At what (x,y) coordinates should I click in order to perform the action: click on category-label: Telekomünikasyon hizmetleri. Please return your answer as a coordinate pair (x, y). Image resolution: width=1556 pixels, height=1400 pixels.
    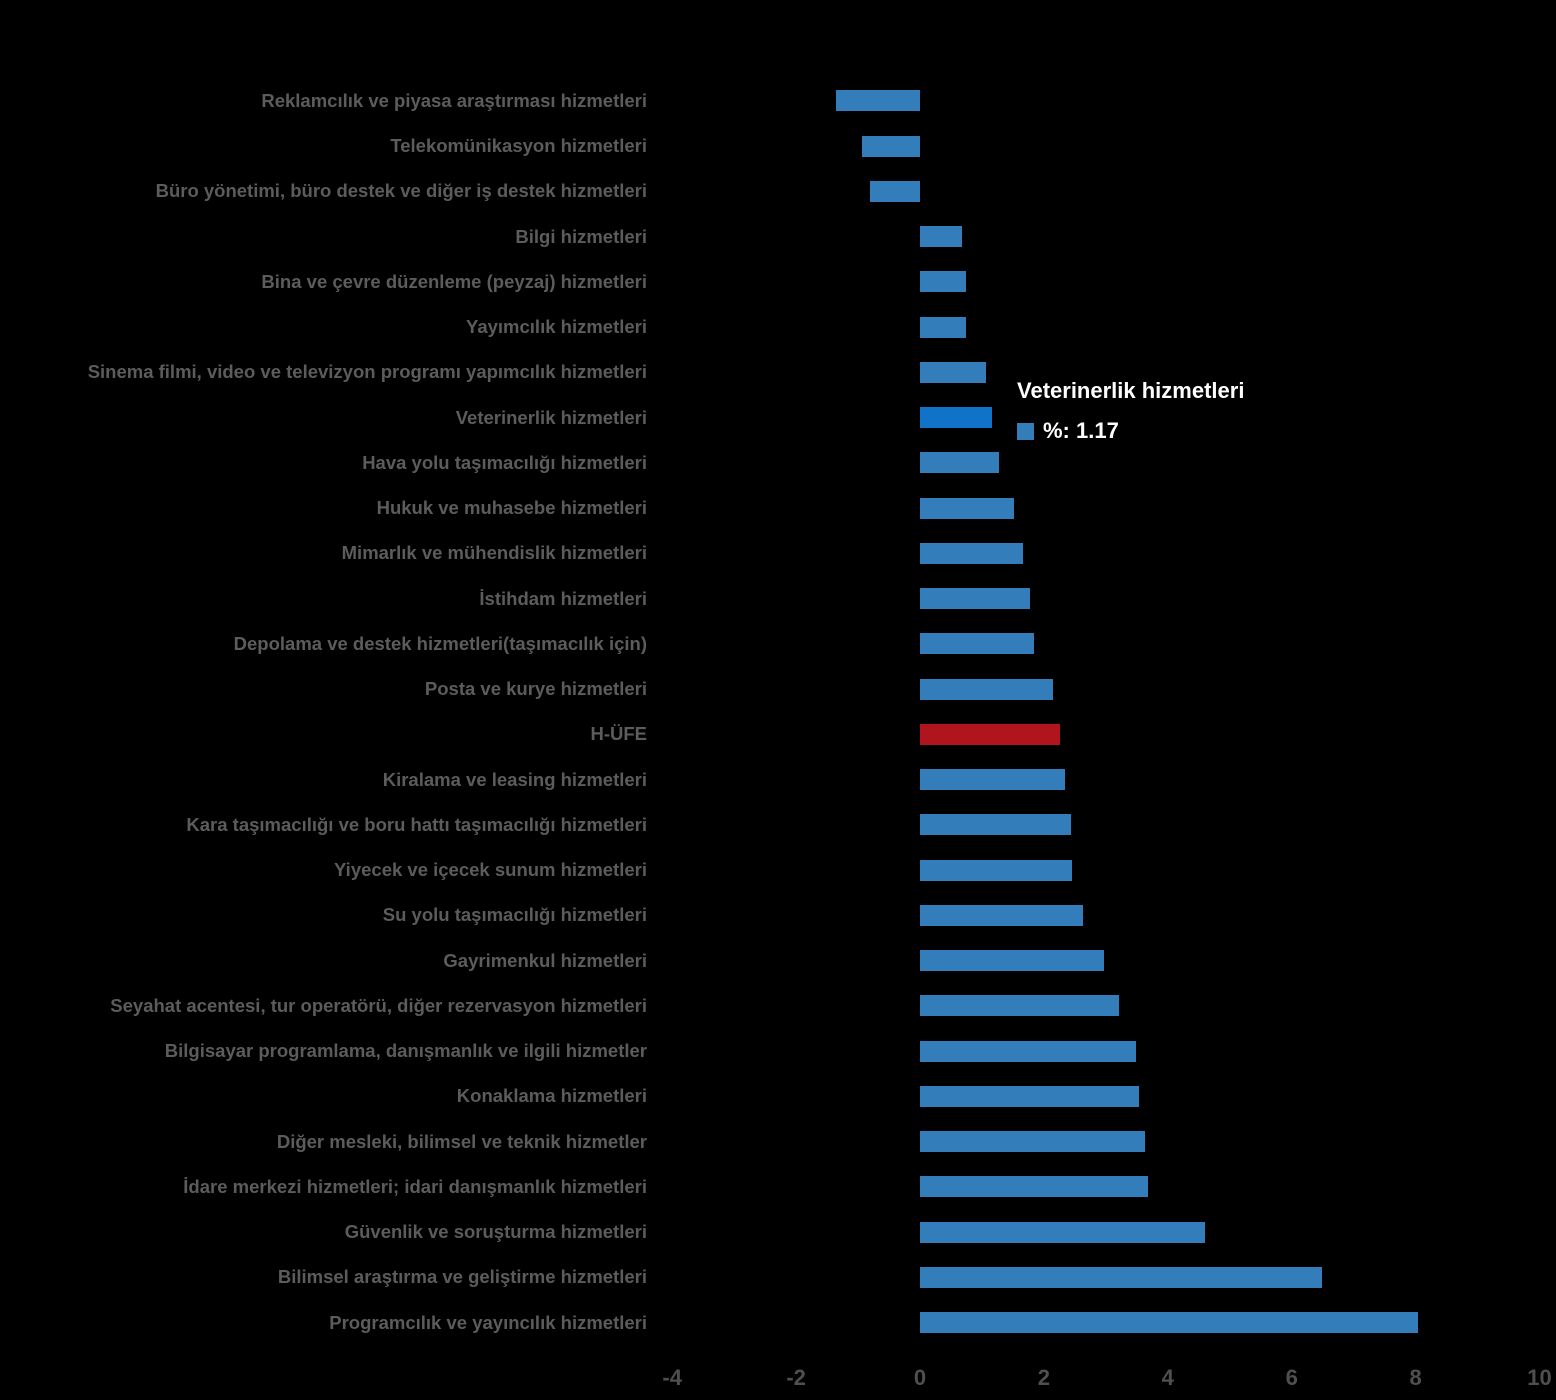
    Looking at the image, I should click on (518, 146).